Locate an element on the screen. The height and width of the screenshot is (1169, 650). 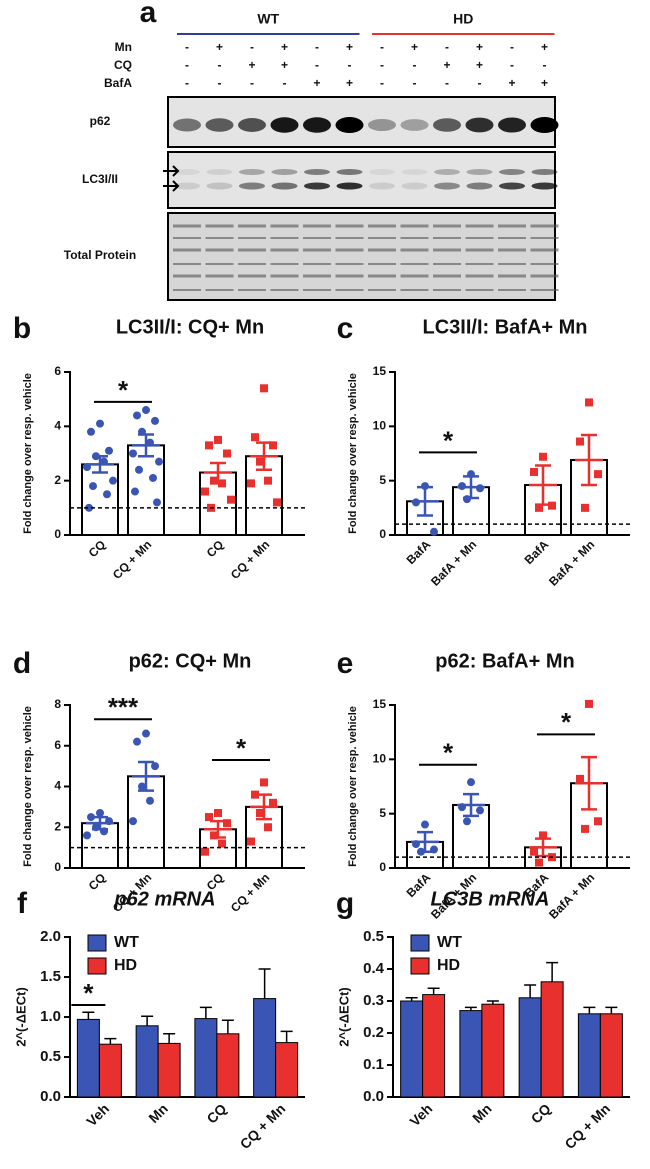
y-tick-label: 6 is located at coordinates (57, 745).